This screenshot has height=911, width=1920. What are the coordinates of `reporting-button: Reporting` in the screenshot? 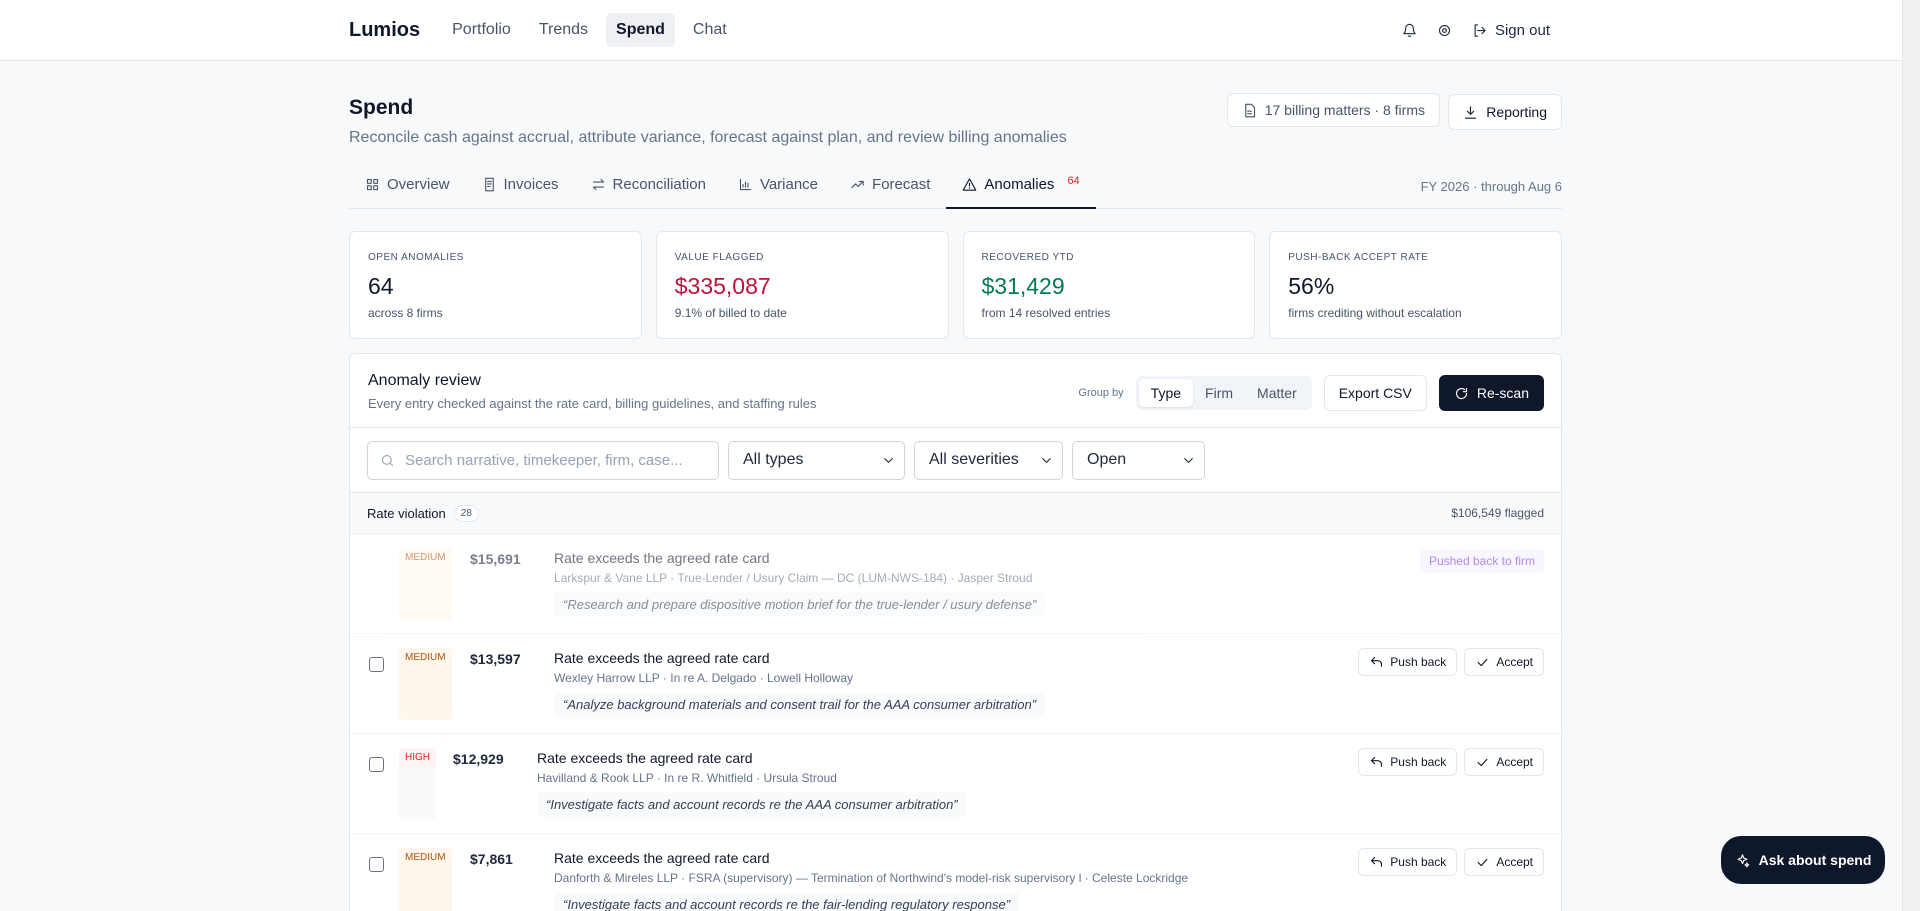 It's located at (1505, 112).